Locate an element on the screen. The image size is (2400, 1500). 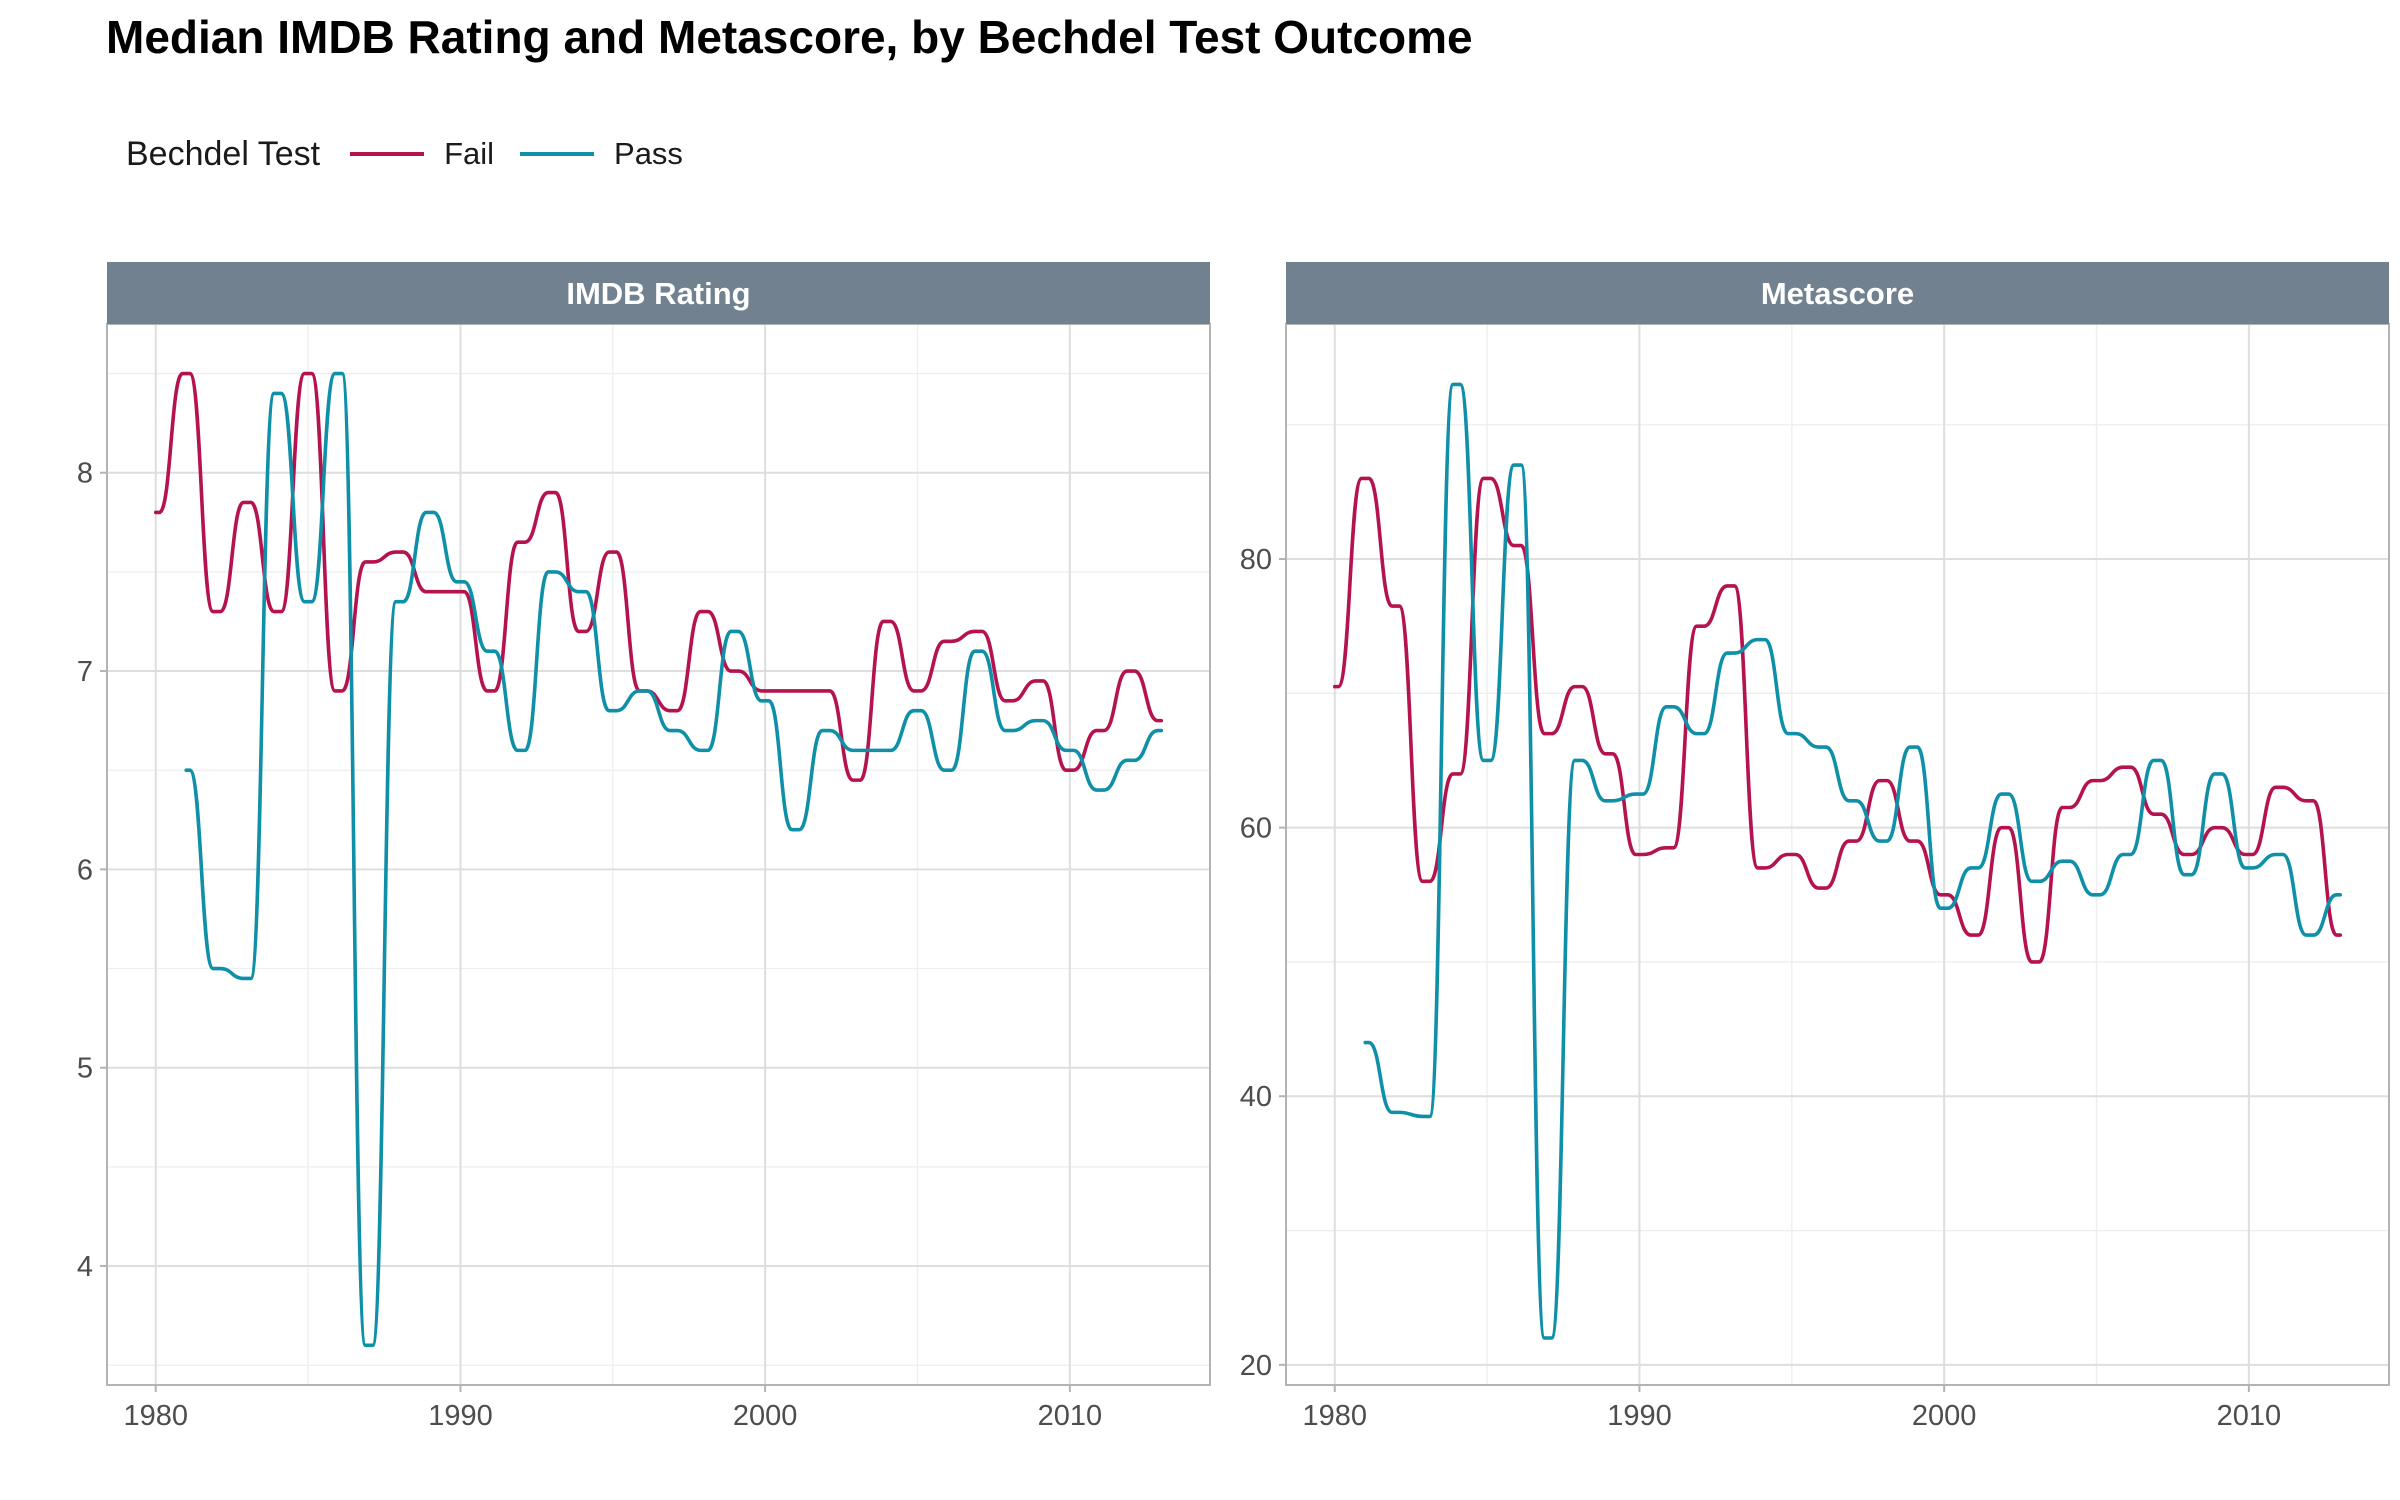
legend: Bechdel Test Fail Pass is located at coordinates (417, 154).